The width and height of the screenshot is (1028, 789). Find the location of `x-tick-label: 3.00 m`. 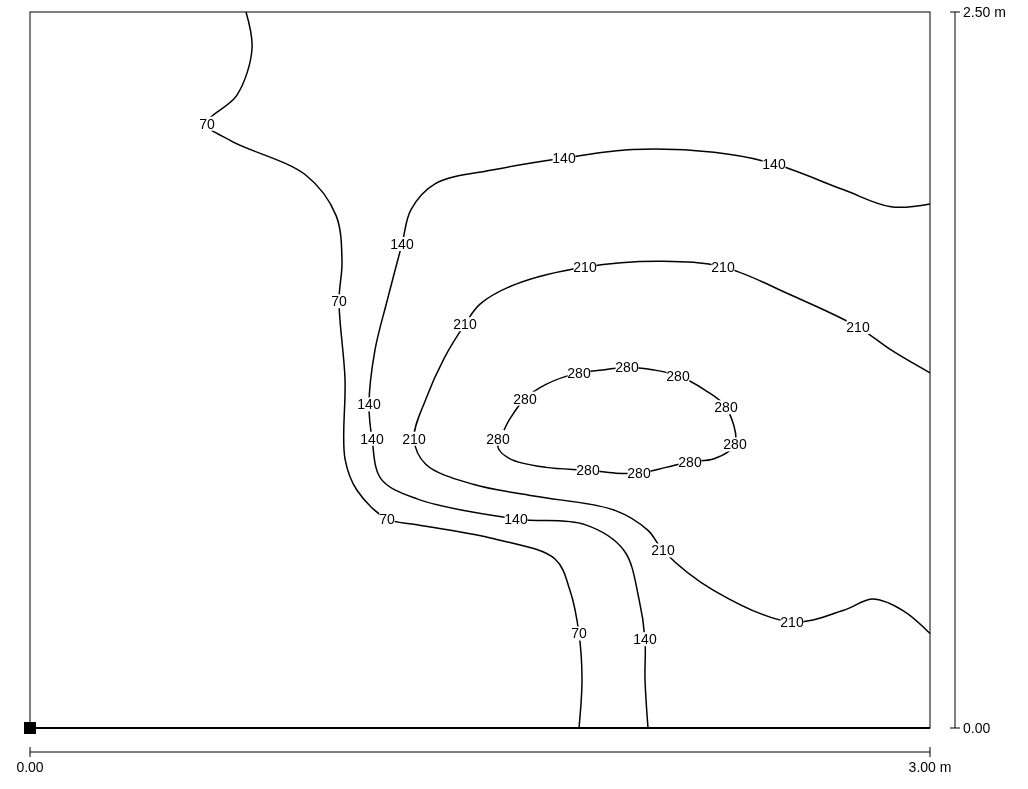

x-tick-label: 3.00 m is located at coordinates (930, 767).